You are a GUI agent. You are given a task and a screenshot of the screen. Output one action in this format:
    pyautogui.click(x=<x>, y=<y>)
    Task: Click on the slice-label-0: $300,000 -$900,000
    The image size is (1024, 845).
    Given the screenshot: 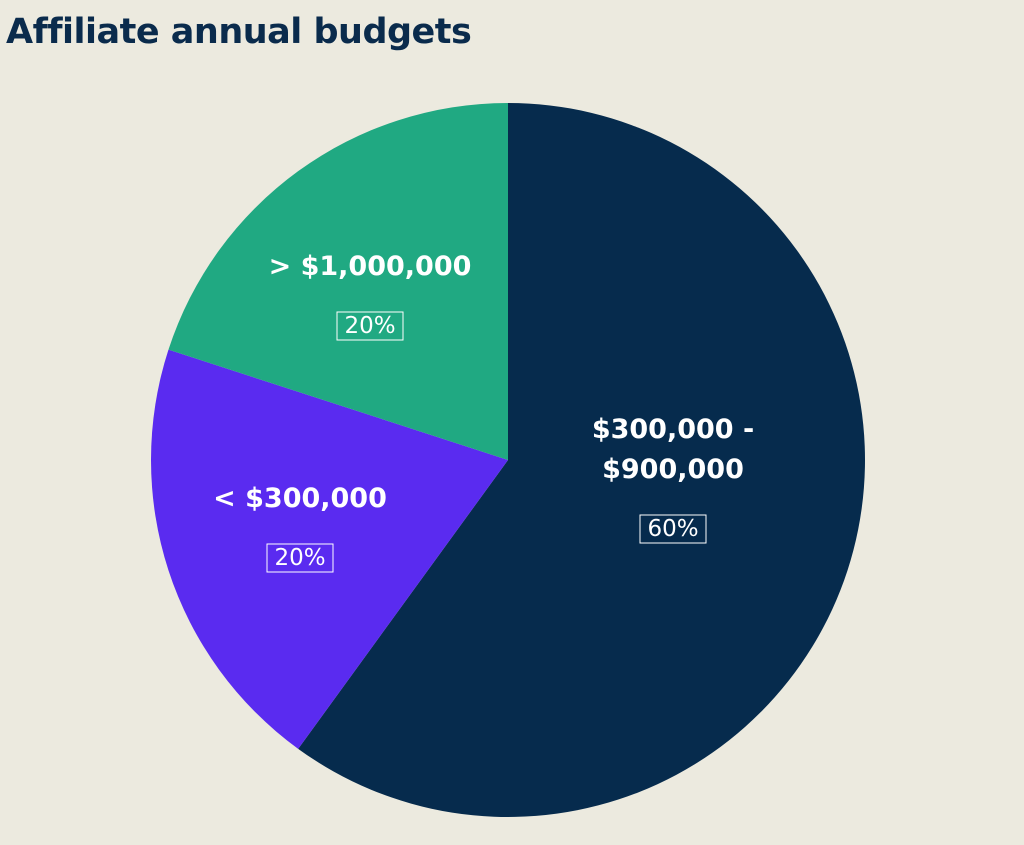 What is the action you would take?
    pyautogui.click(x=673, y=449)
    